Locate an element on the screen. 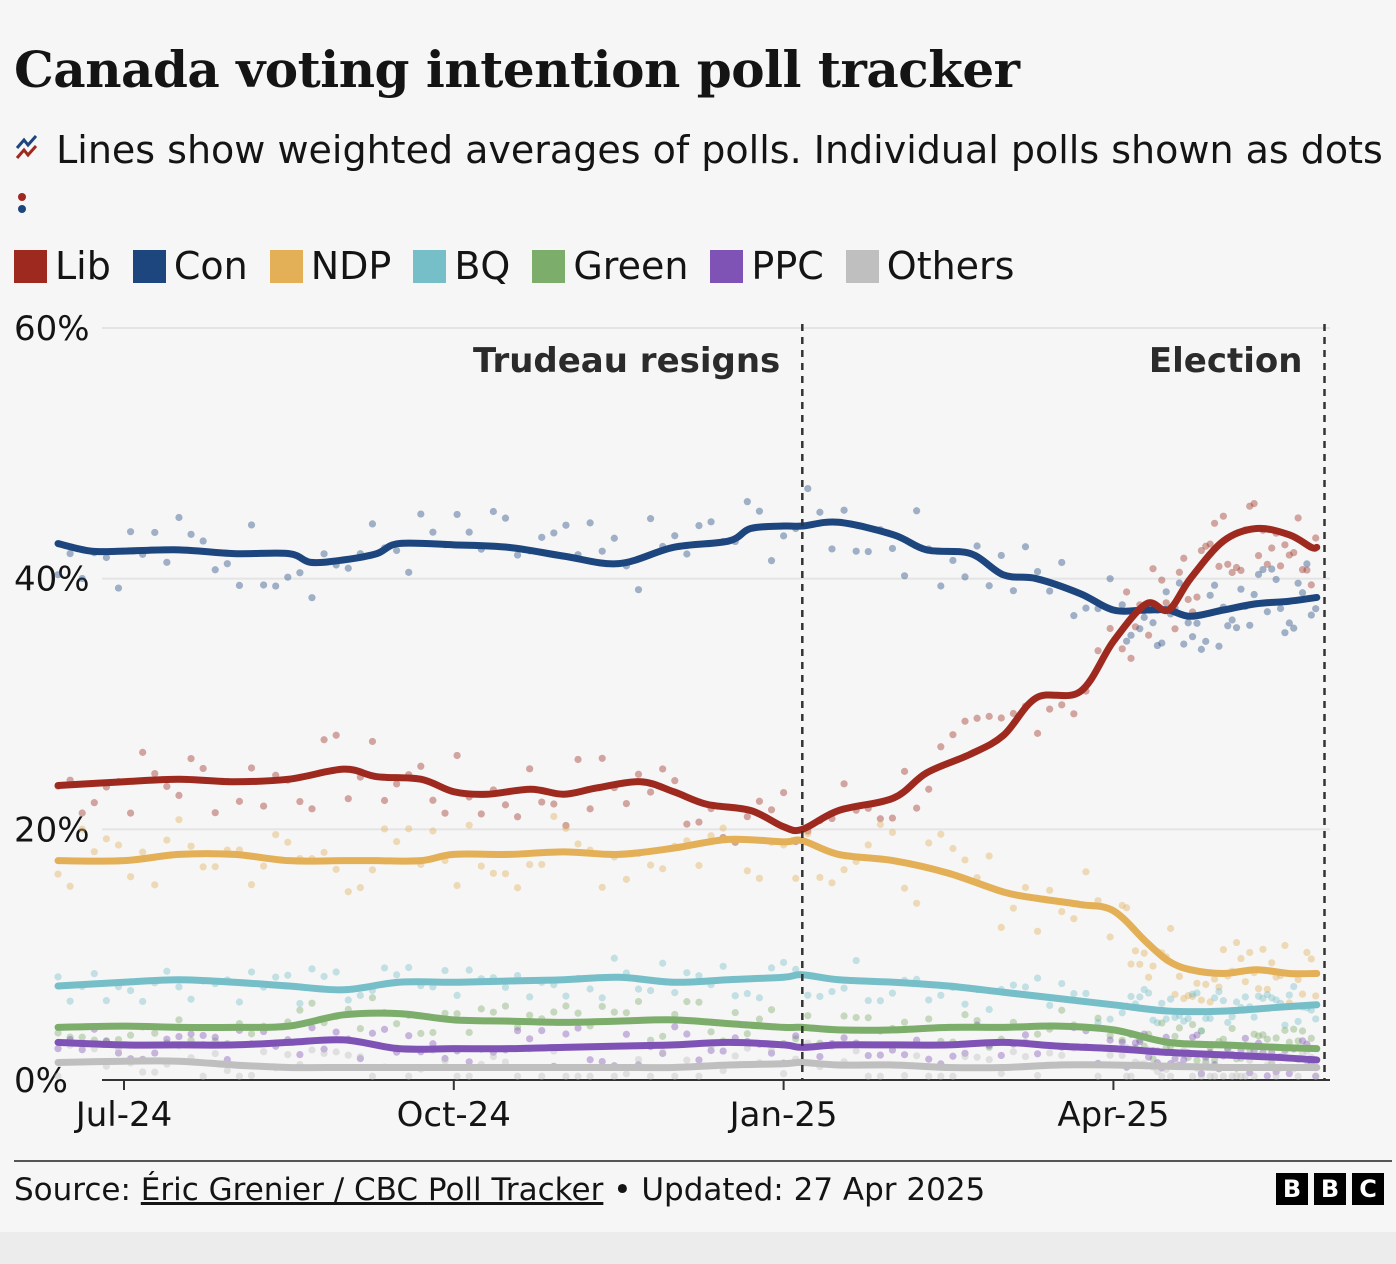  legend-label: Con is located at coordinates (210, 266).